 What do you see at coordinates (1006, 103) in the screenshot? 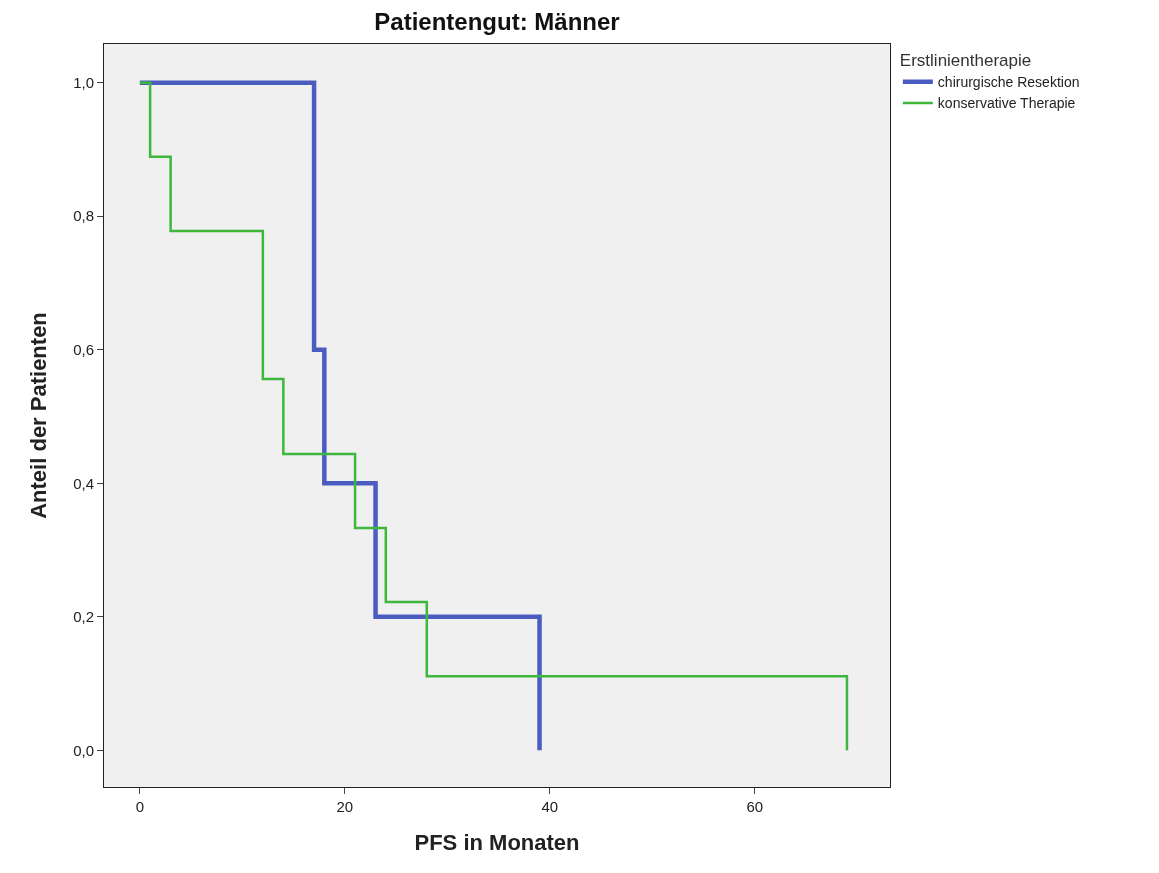
I see `legend-label: konservative Therapie` at bounding box center [1006, 103].